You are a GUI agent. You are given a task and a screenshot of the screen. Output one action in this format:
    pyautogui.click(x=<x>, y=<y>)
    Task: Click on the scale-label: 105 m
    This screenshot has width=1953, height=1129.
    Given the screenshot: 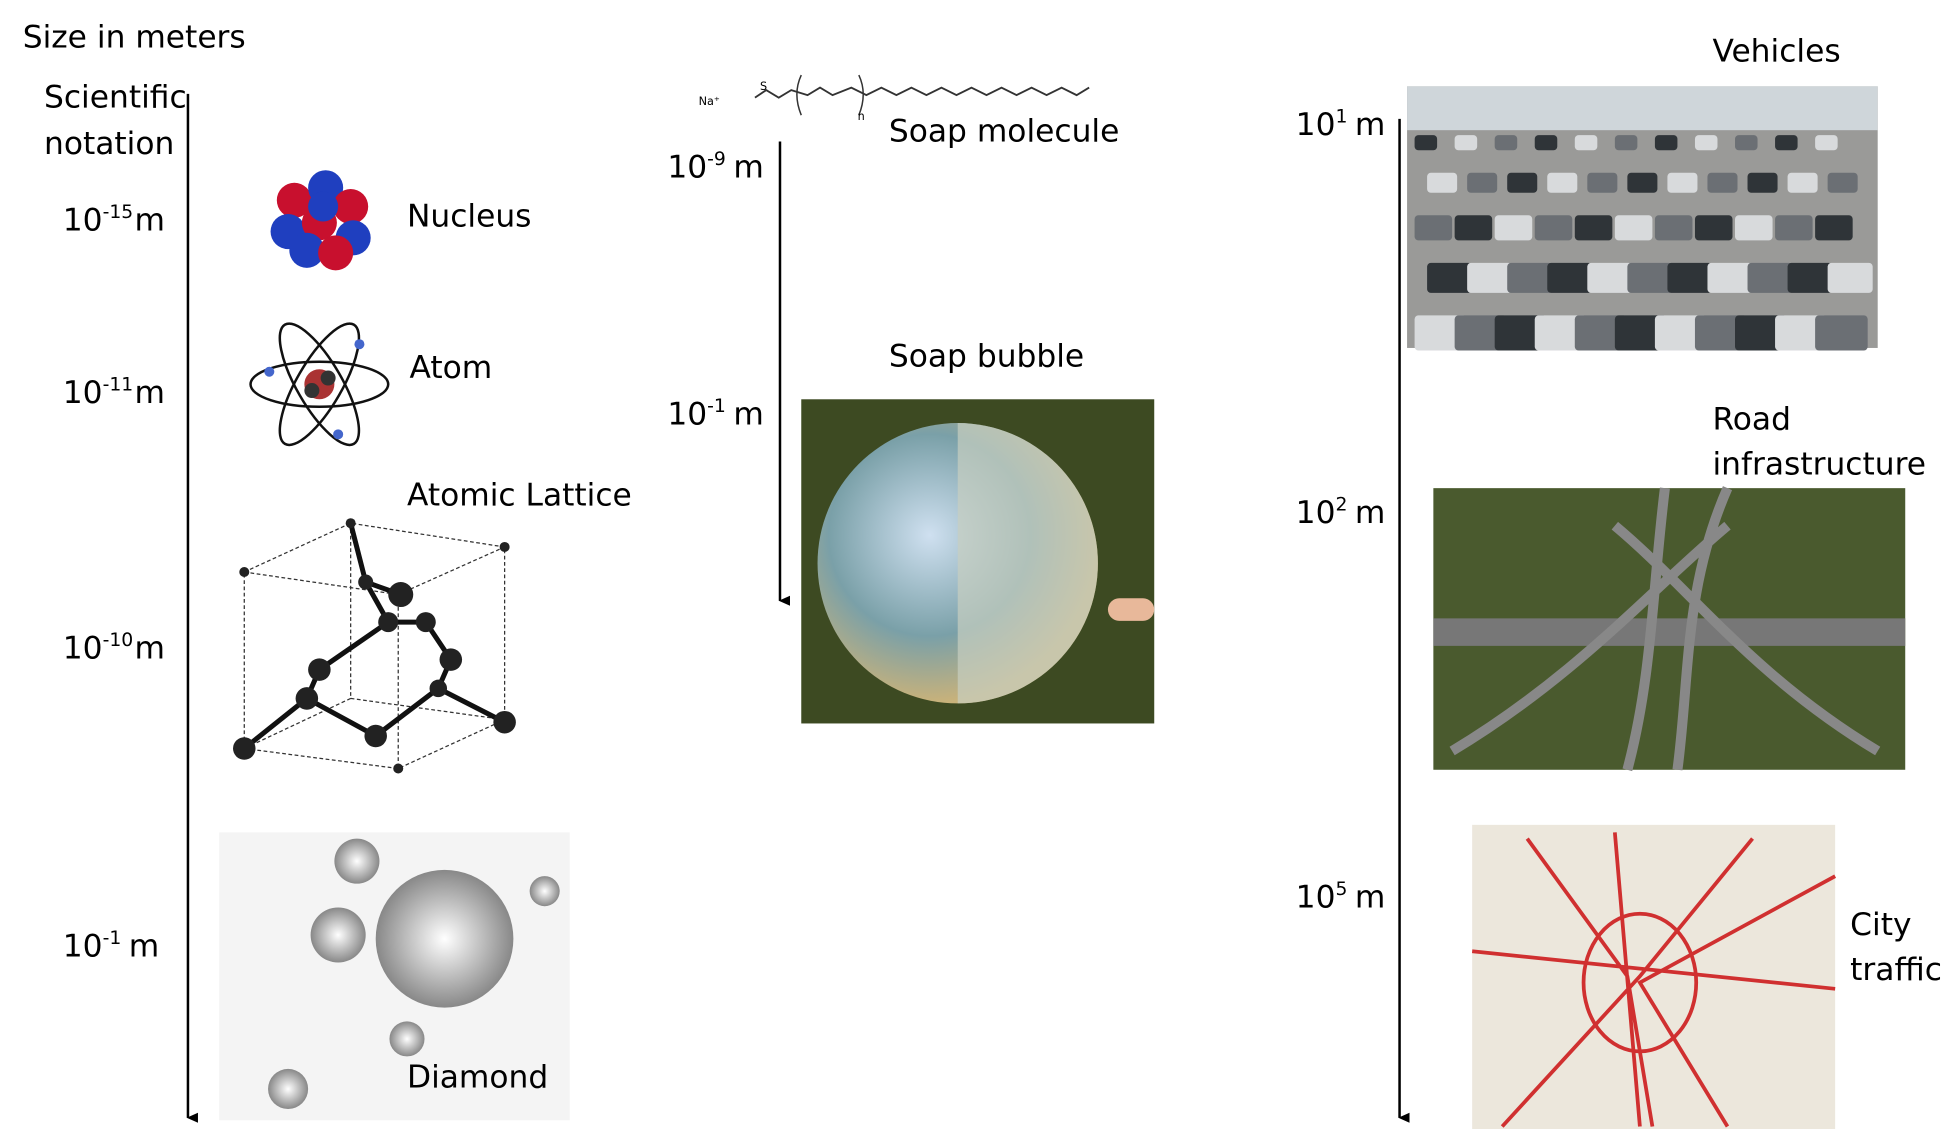 What is the action you would take?
    pyautogui.click(x=1341, y=897)
    